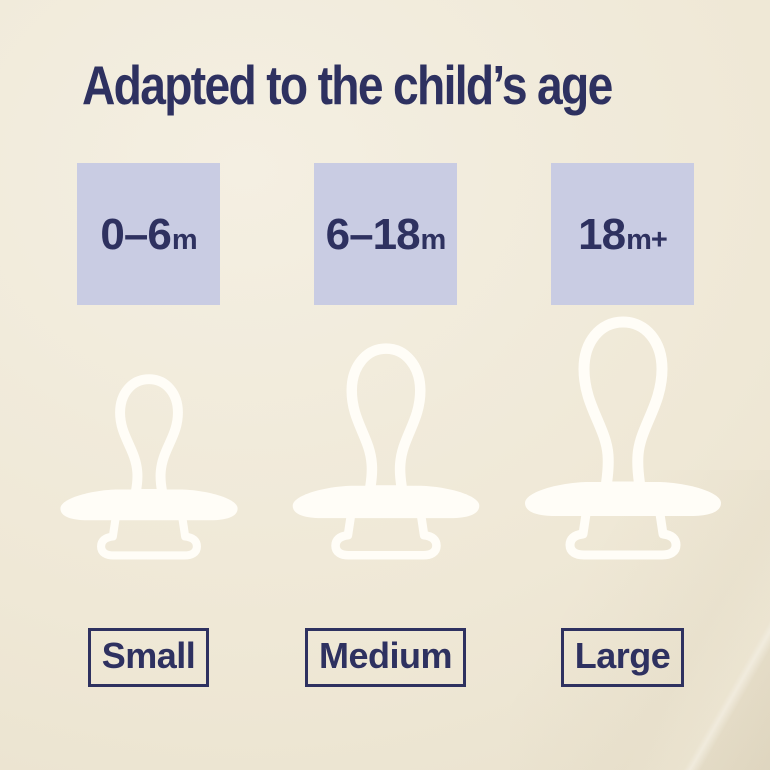  I want to click on size-label-large: Large, so click(622, 658).